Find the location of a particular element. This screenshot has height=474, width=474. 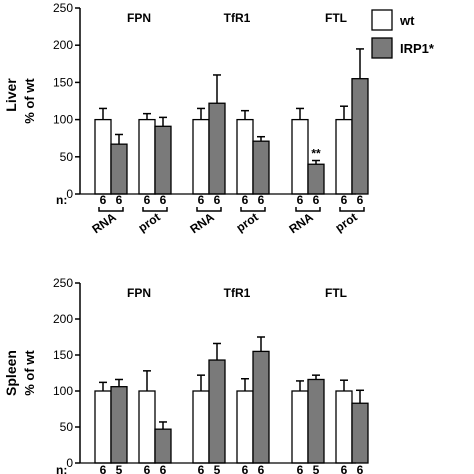

significance-label: ** is located at coordinates (316, 154).